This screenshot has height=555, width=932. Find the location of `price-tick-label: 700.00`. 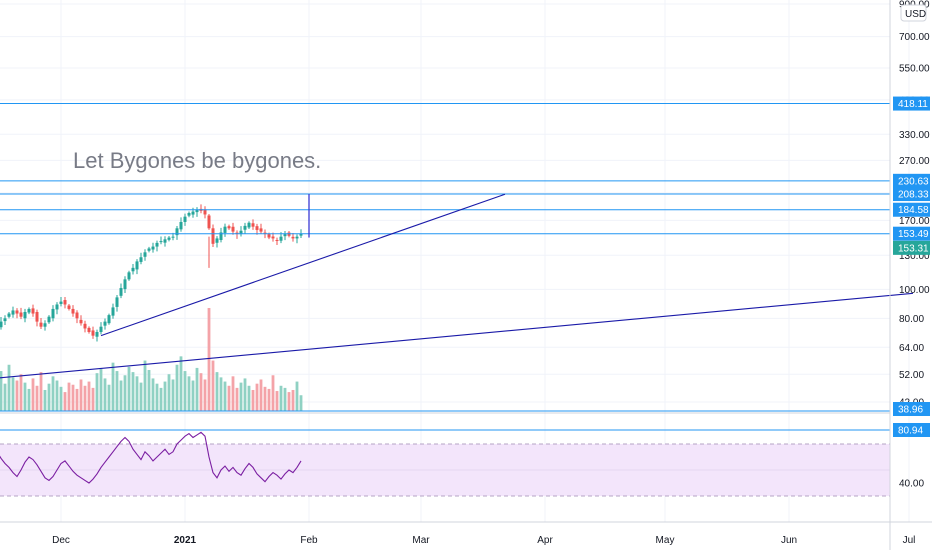

price-tick-label: 700.00 is located at coordinates (914, 37).